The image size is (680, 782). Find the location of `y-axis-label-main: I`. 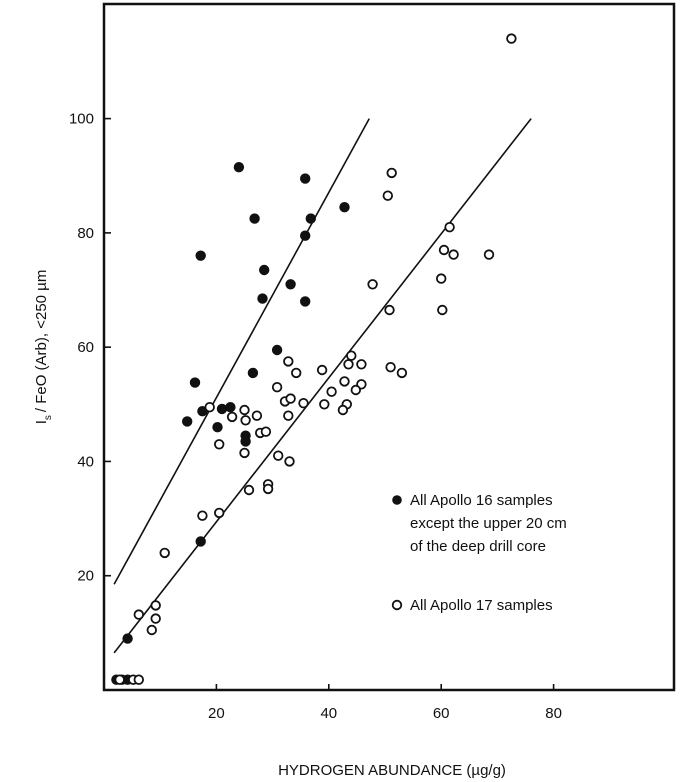

y-axis-label-main: I is located at coordinates (41, 422).